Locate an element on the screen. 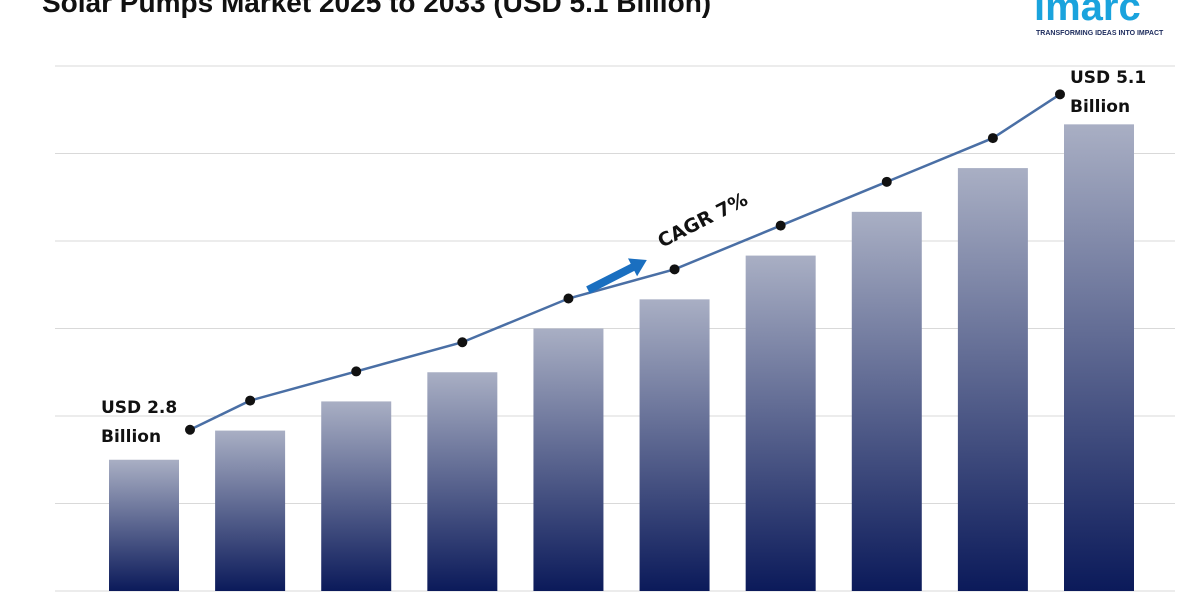 This screenshot has width=1200, height=600. arrow-shaft is located at coordinates (611, 278).